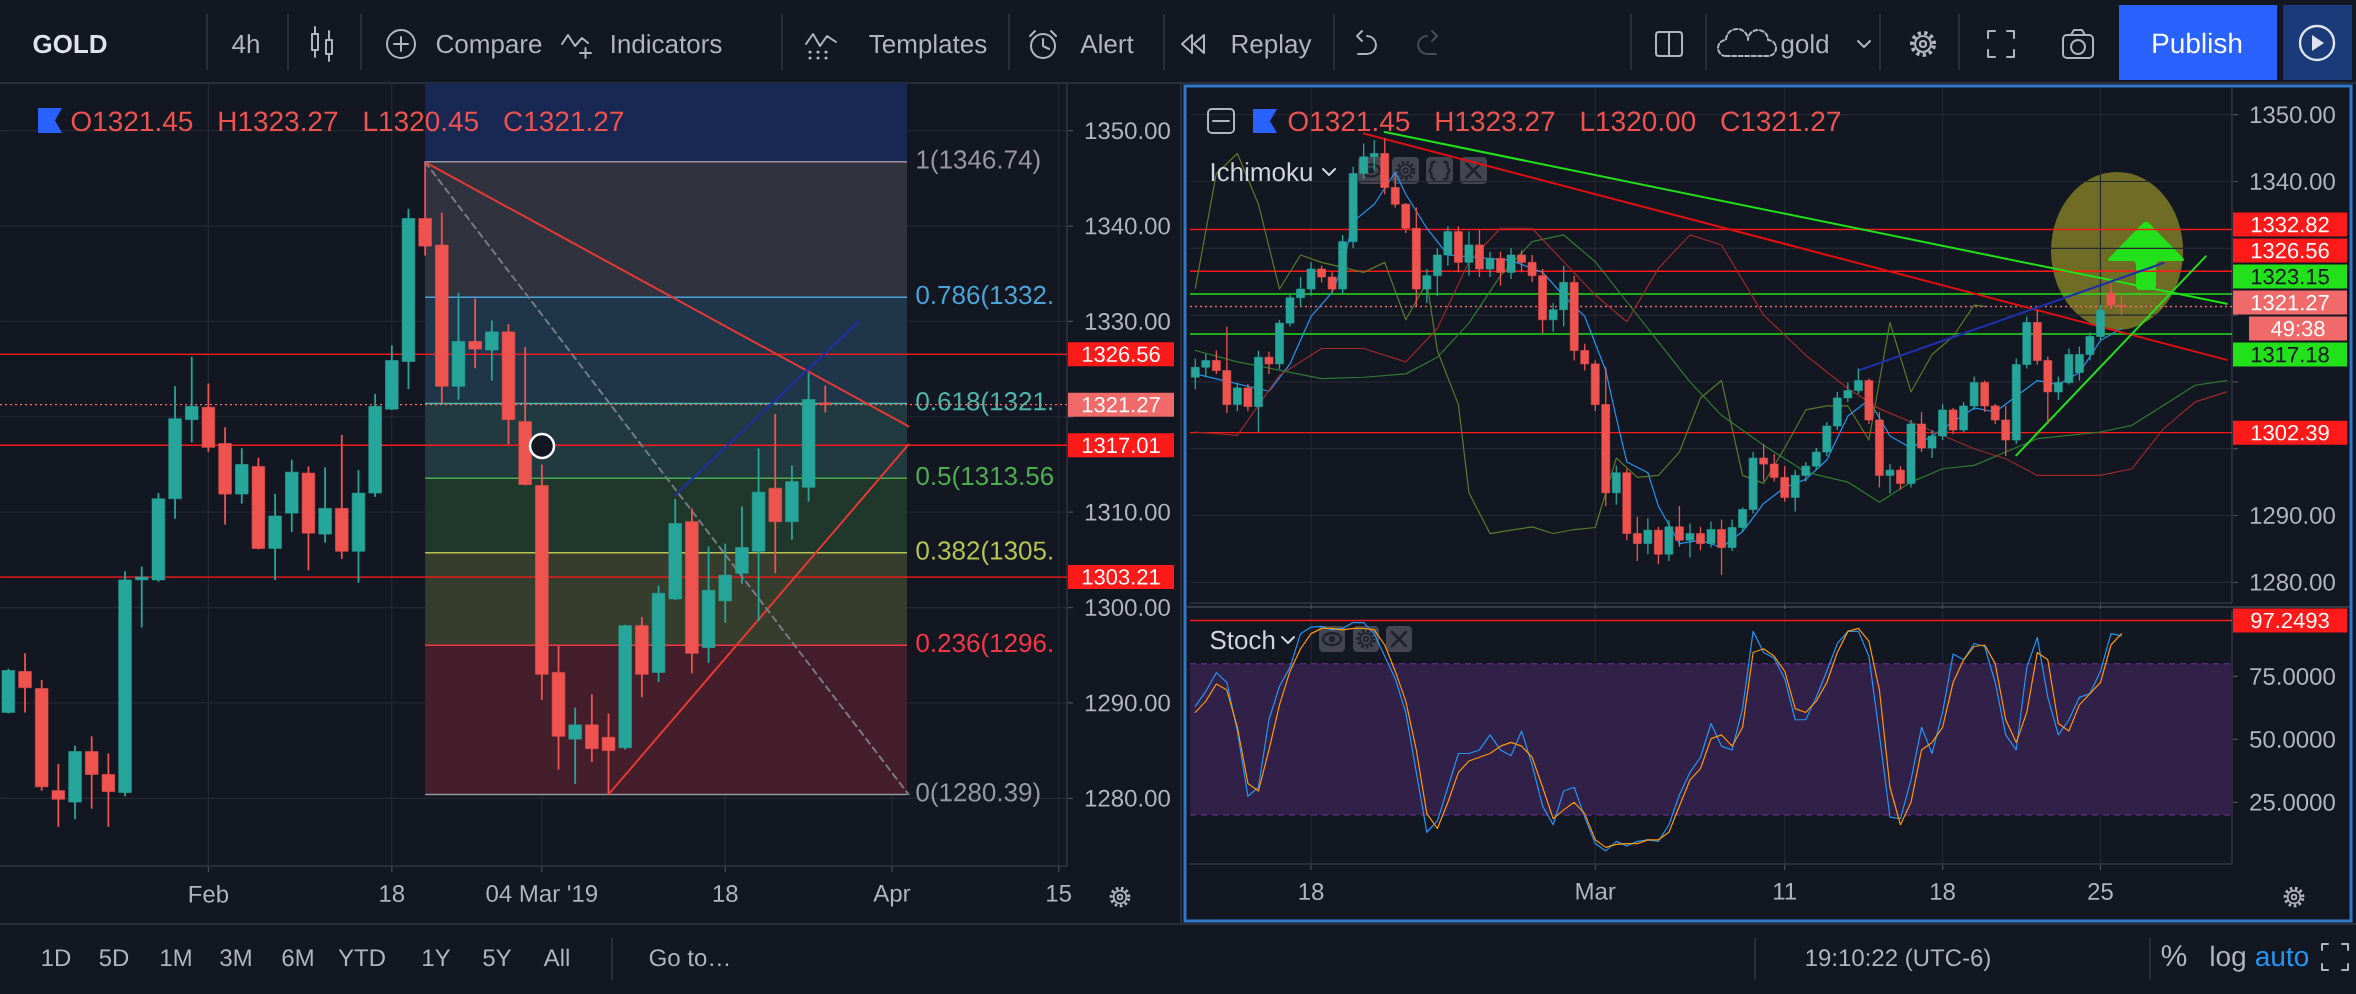 Image resolution: width=2356 pixels, height=994 pixels. What do you see at coordinates (297, 958) in the screenshot?
I see `text: 6M` at bounding box center [297, 958].